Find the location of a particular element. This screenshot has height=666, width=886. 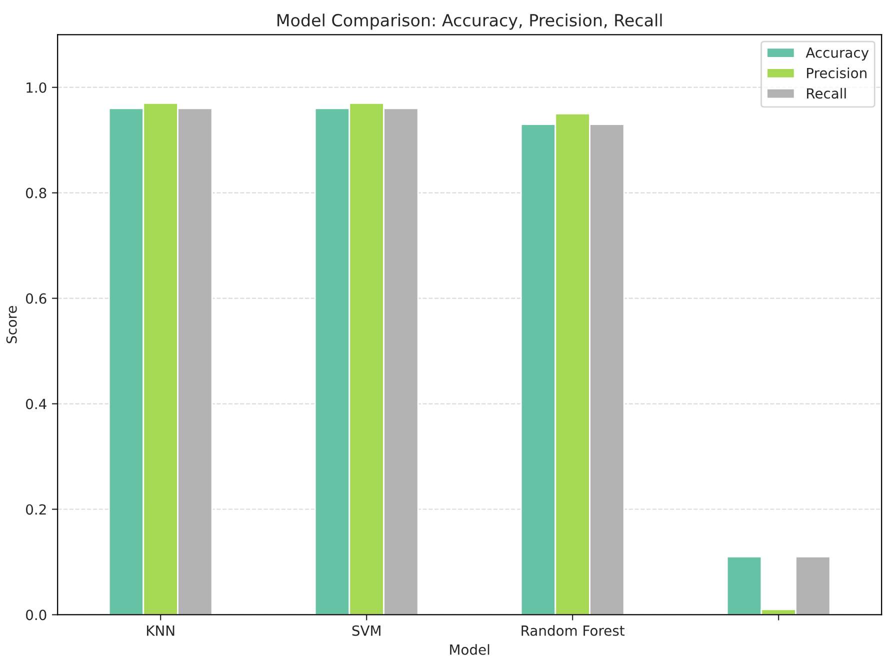

legend-label: Recall is located at coordinates (826, 93).